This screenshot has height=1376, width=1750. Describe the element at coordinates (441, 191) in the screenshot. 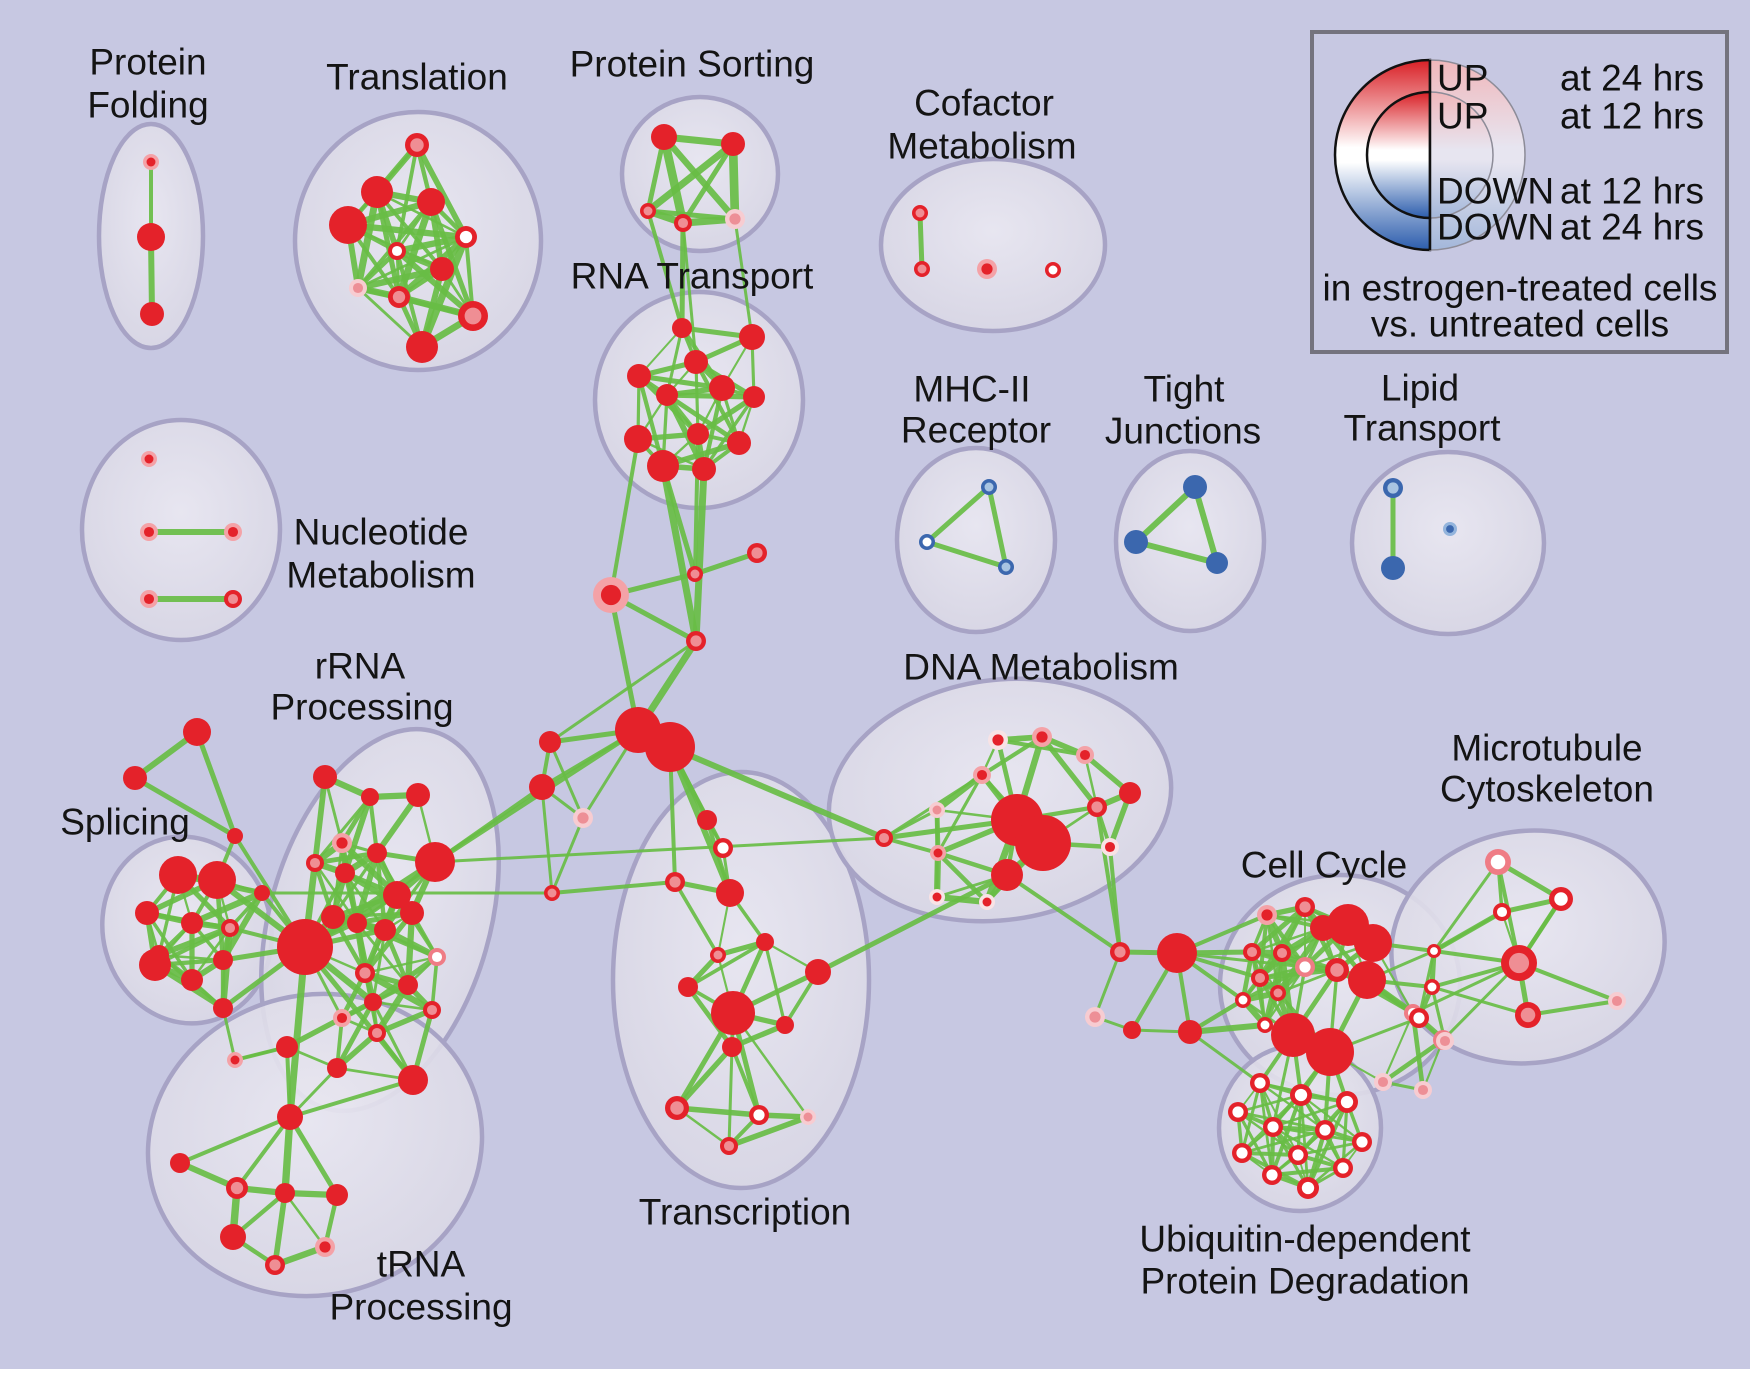

I see `edge-tr` at that location.